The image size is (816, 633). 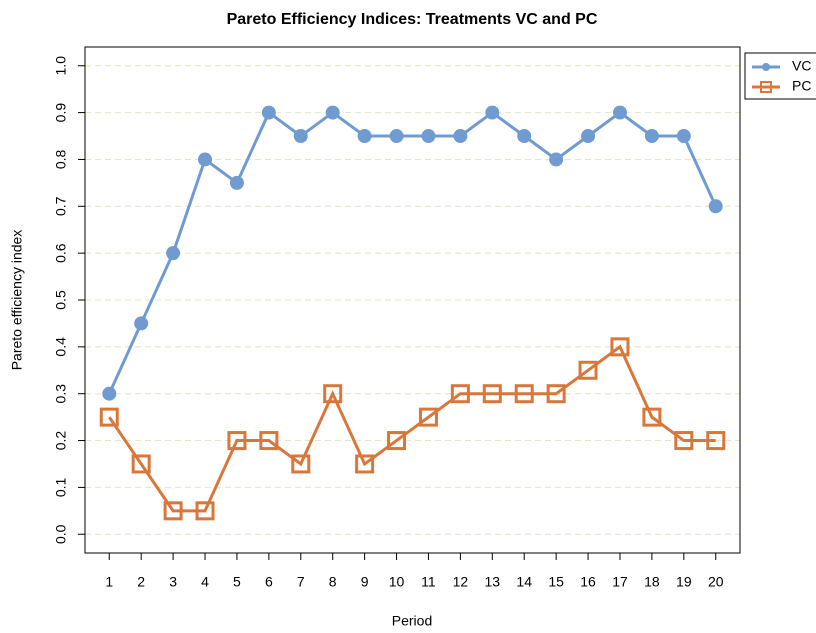 I want to click on x-tick-label: 4, so click(x=205, y=582).